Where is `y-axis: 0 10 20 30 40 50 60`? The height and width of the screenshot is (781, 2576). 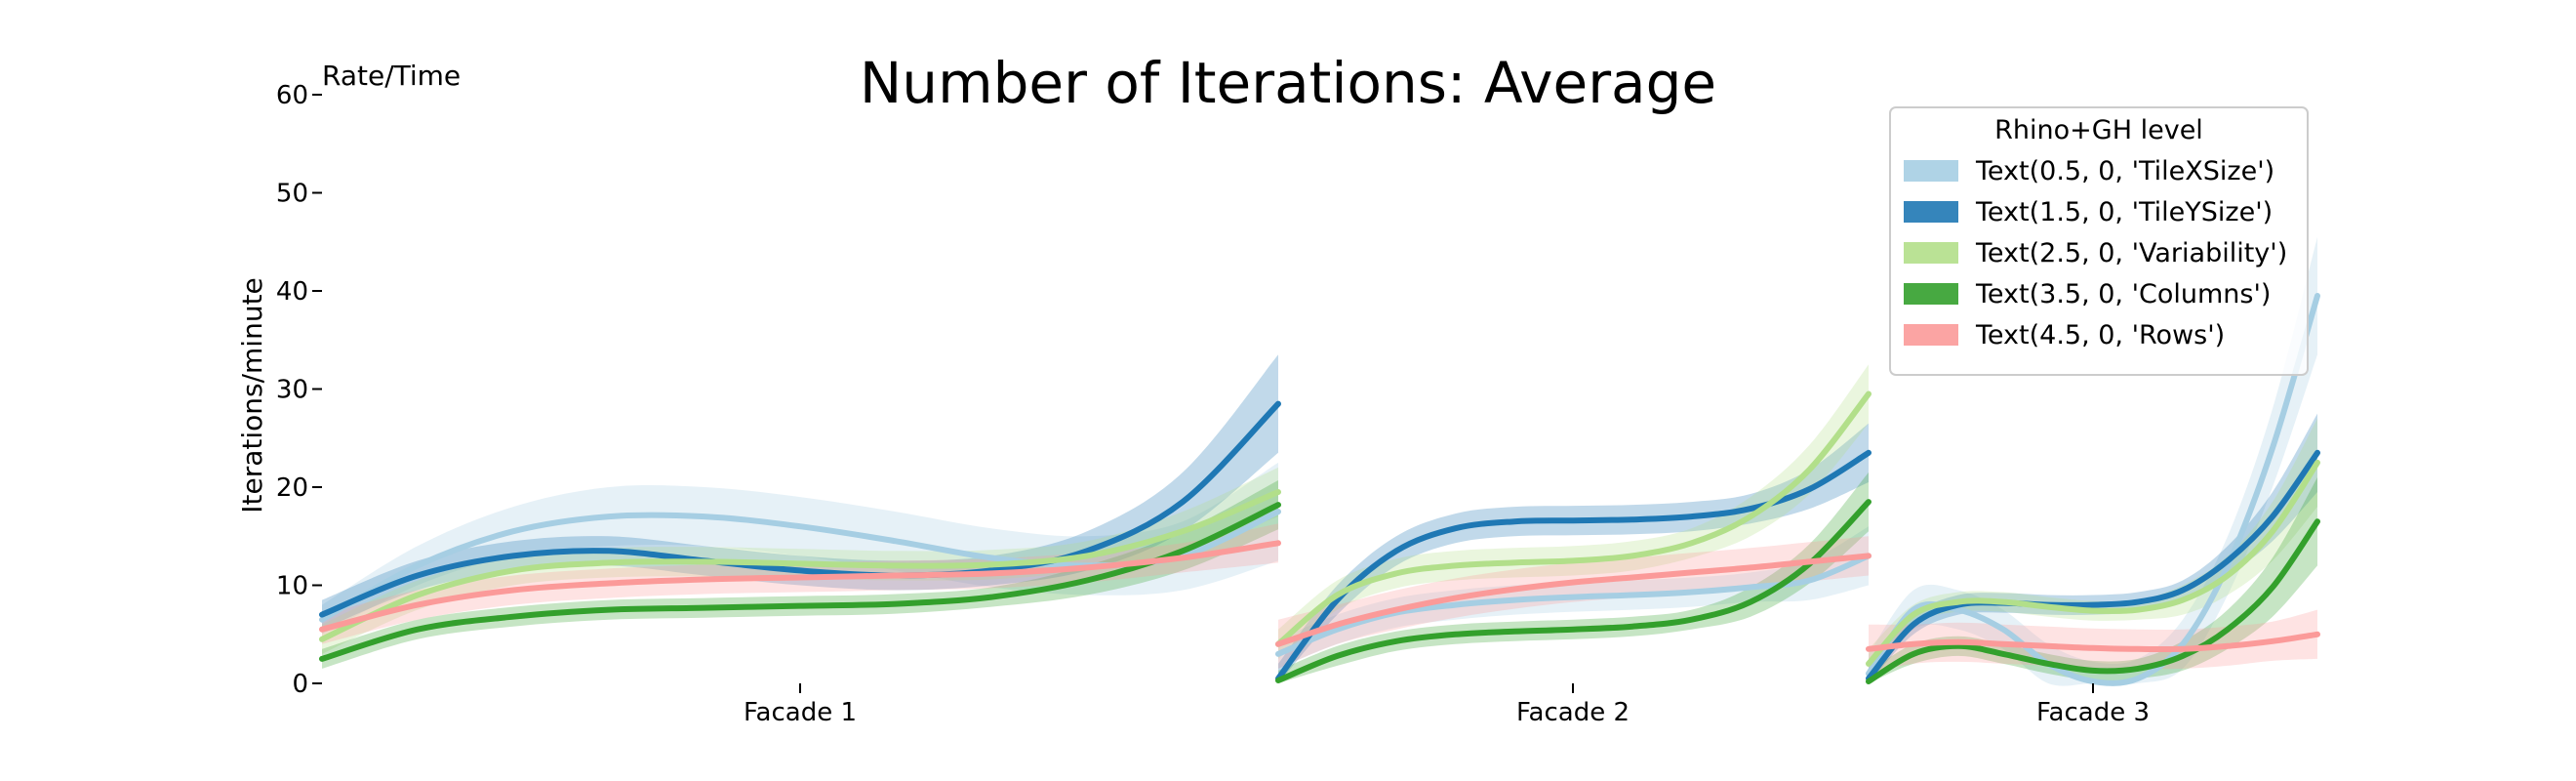 y-axis: 0 10 20 30 40 50 60 is located at coordinates (299, 390).